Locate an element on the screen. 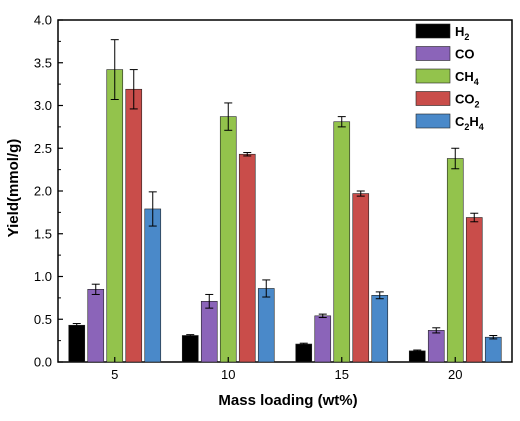  legend: H2 CO CH4 CO2 C2H4 is located at coordinates (449, 77).